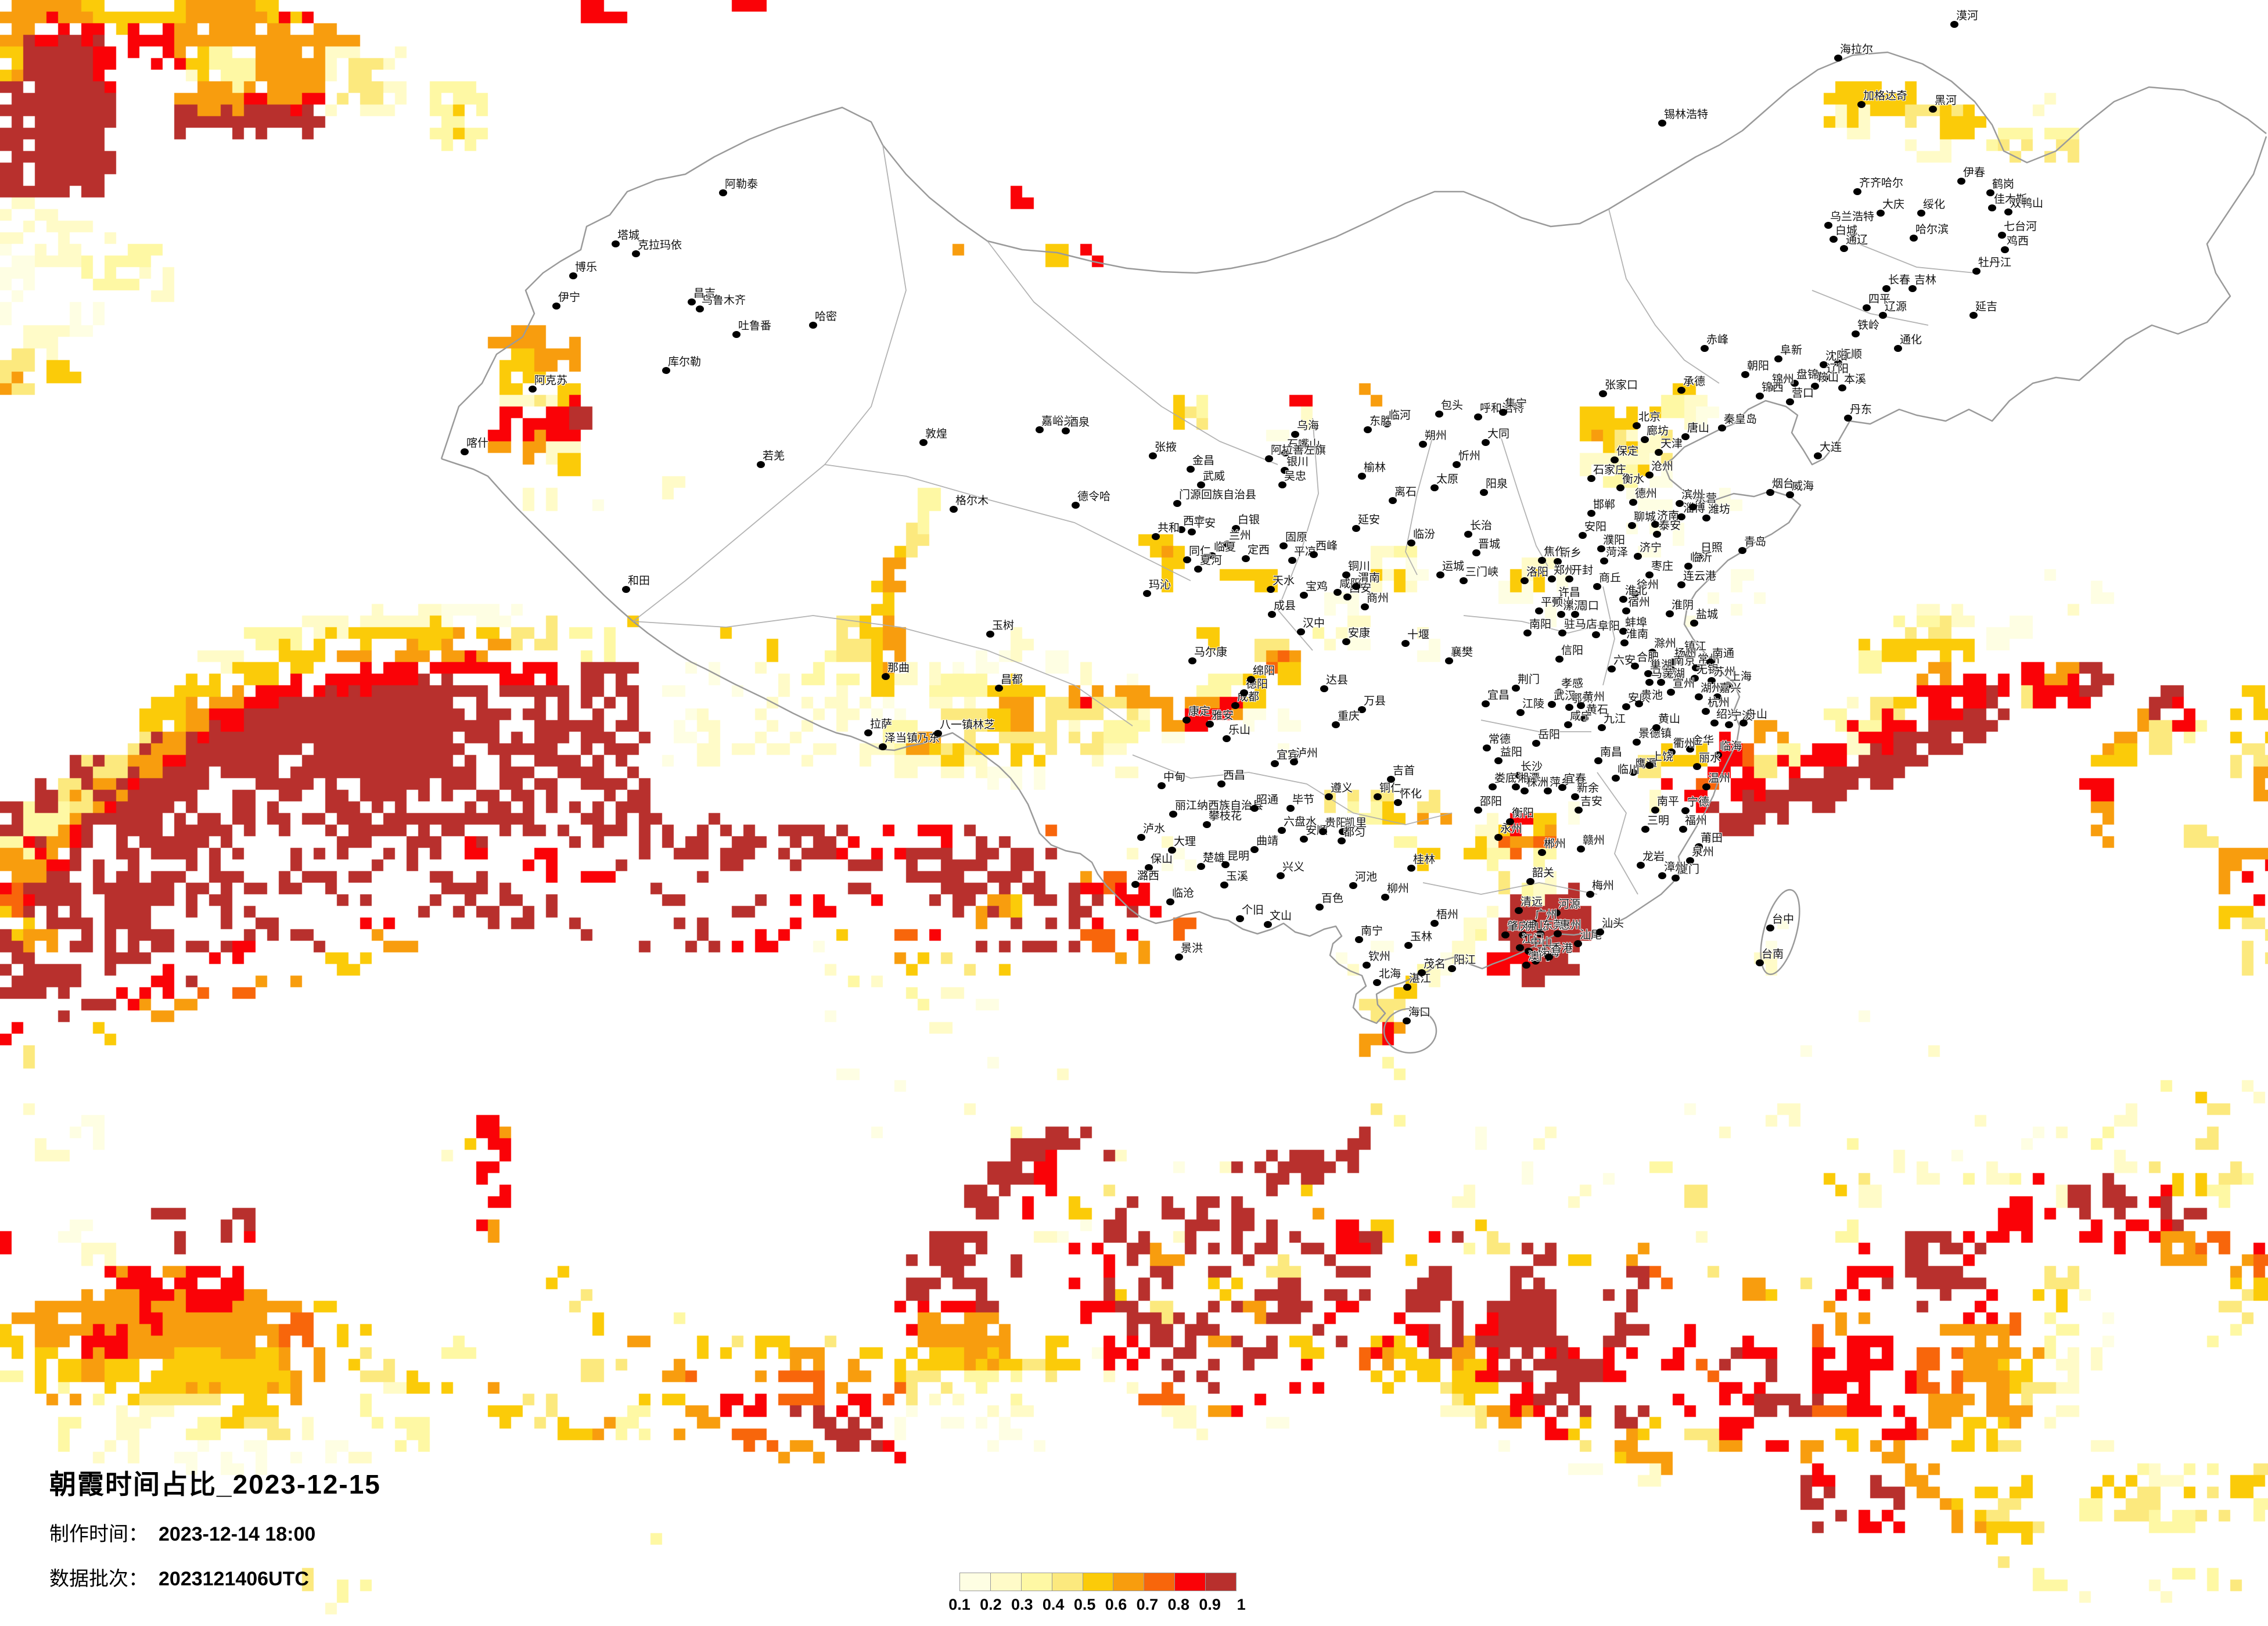 The height and width of the screenshot is (1626, 2268). What do you see at coordinates (1419, 1012) in the screenshot?
I see `city-label: 海口` at bounding box center [1419, 1012].